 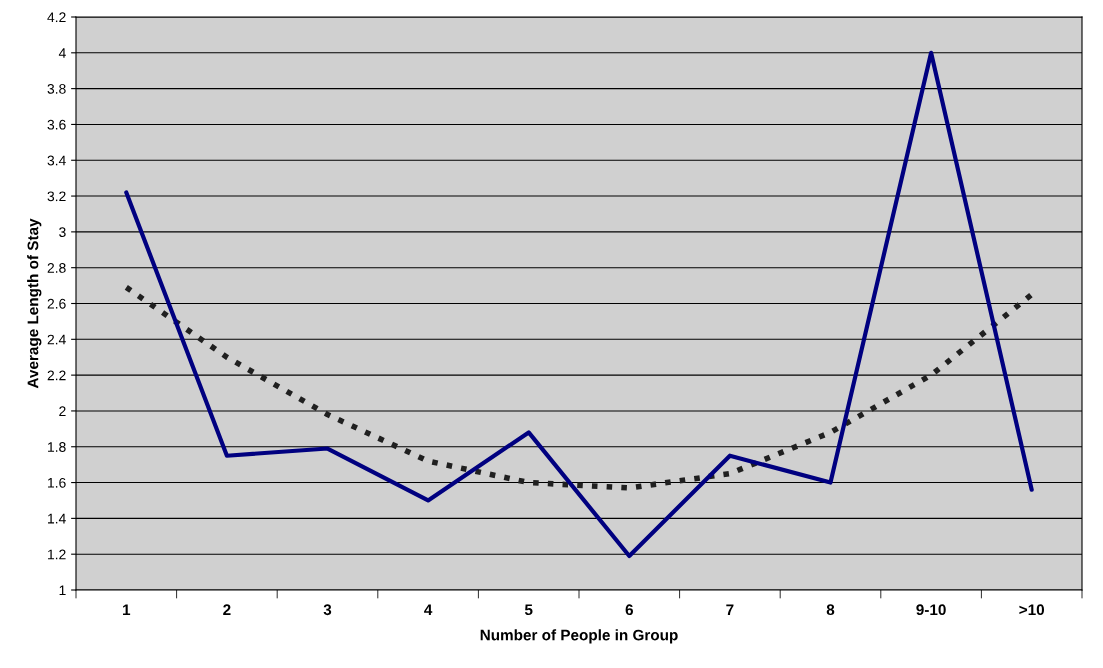 What do you see at coordinates (57, 447) in the screenshot?
I see `y-tick-label: 1.8` at bounding box center [57, 447].